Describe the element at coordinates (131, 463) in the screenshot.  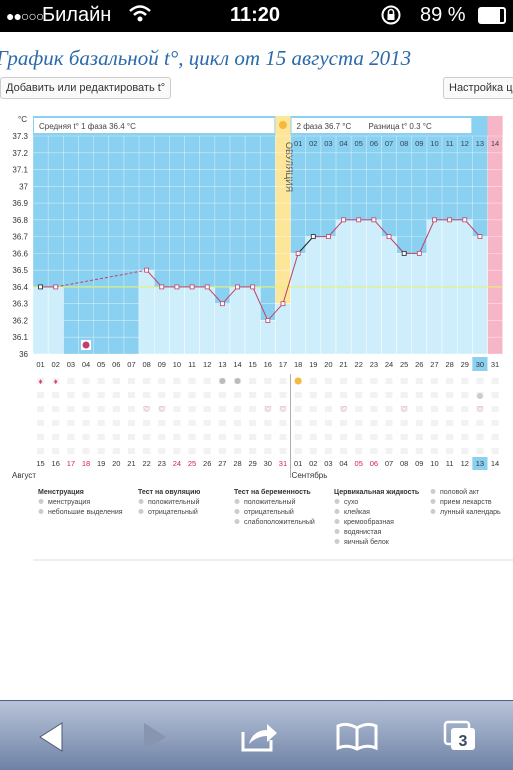
I see `calendar-day-label: 21` at that location.